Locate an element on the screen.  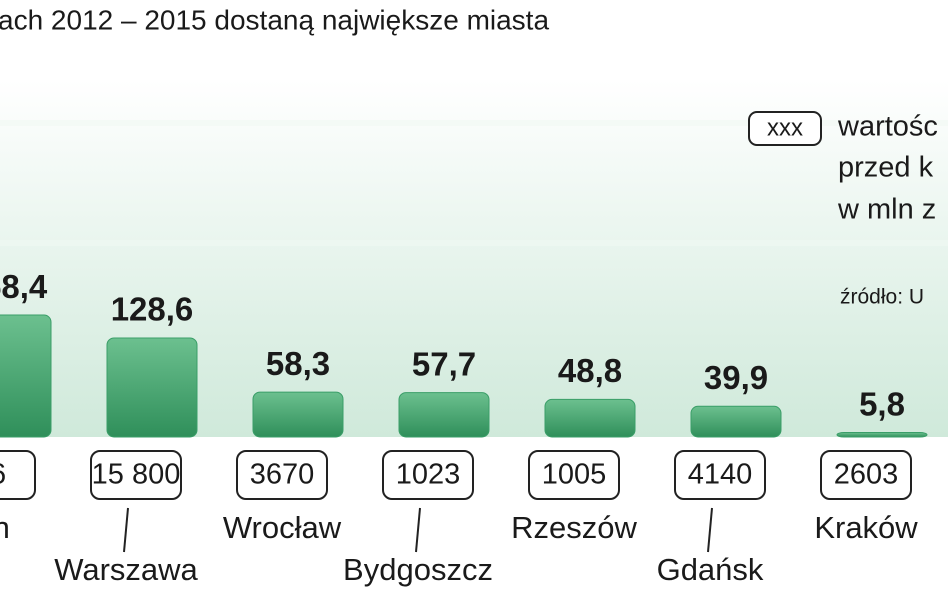
count-label: 15 800 is located at coordinates (136, 475).